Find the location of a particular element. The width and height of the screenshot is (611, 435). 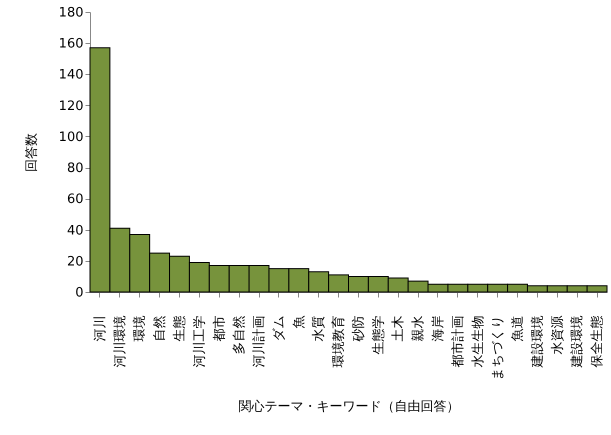

y-tick-label: 80 is located at coordinates (75, 168).